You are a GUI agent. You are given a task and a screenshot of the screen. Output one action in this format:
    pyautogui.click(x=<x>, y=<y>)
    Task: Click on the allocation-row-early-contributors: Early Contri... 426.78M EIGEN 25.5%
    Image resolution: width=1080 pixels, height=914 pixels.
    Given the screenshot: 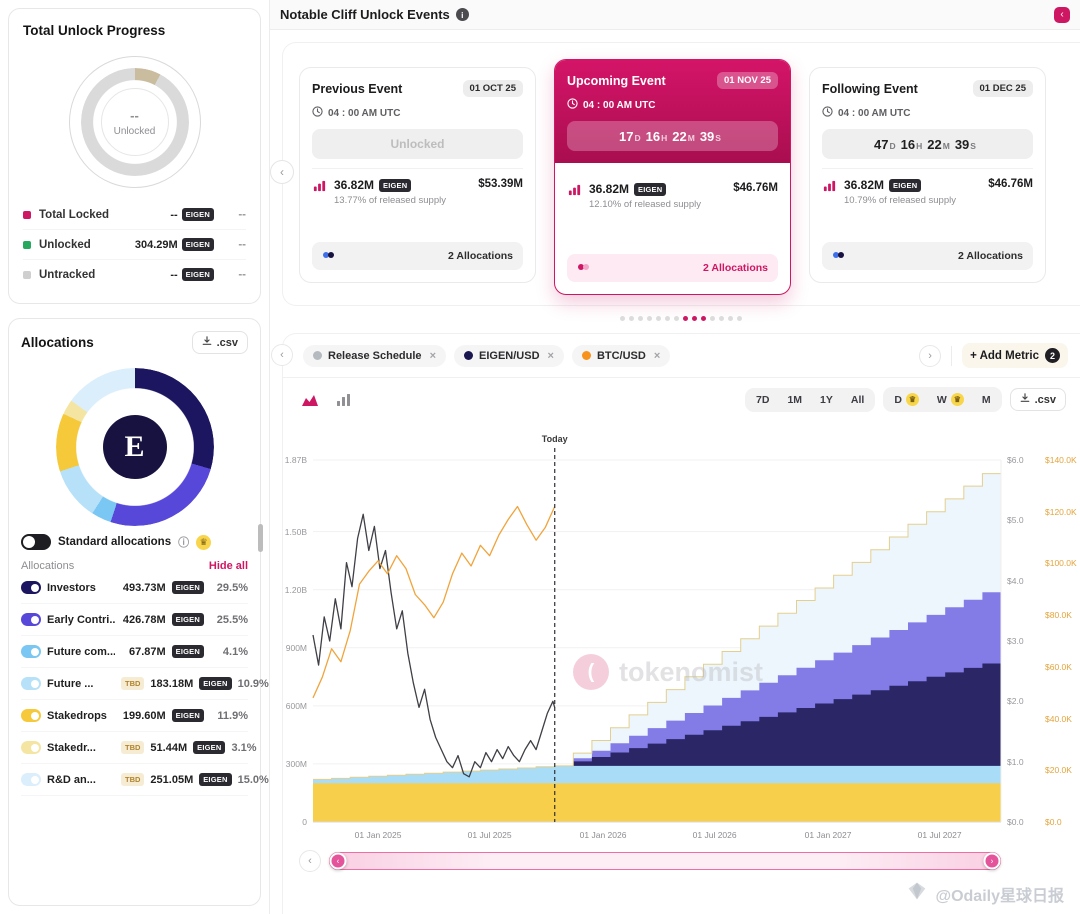 What is the action you would take?
    pyautogui.click(x=134, y=620)
    